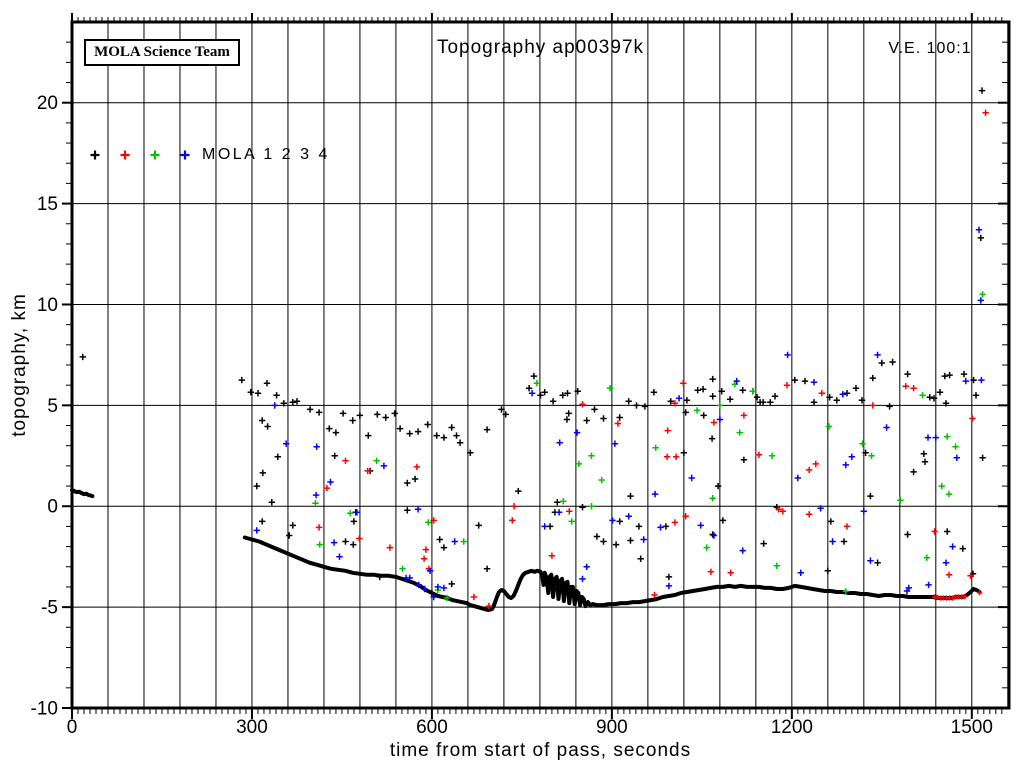 The height and width of the screenshot is (768, 1024). I want to click on x-tick-label: 900, so click(612, 727).